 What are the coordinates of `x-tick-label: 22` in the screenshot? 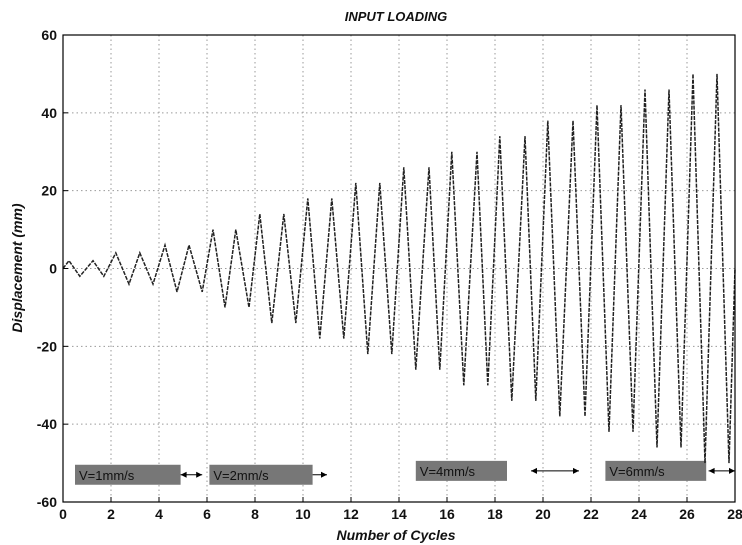 It's located at (591, 514).